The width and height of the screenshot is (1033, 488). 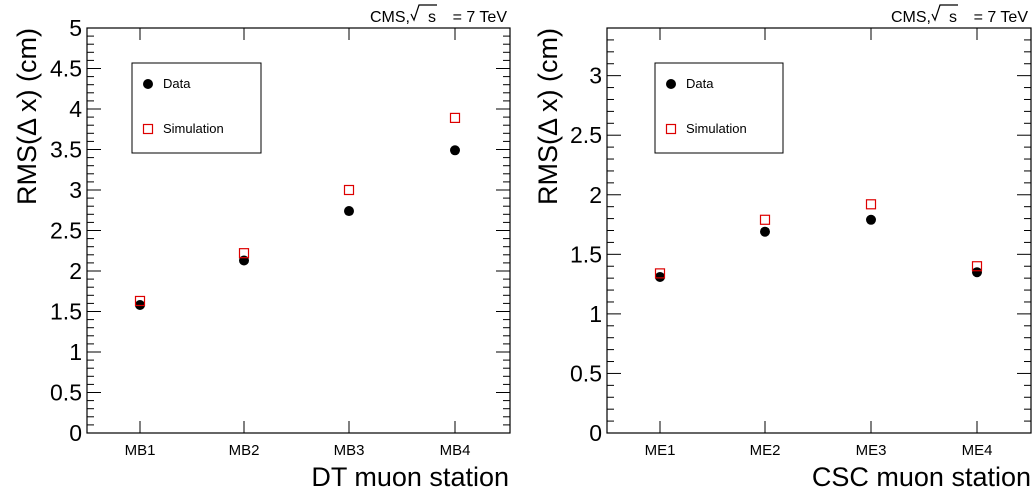 I want to click on y-tick-label: 4.5, so click(x=66, y=69).